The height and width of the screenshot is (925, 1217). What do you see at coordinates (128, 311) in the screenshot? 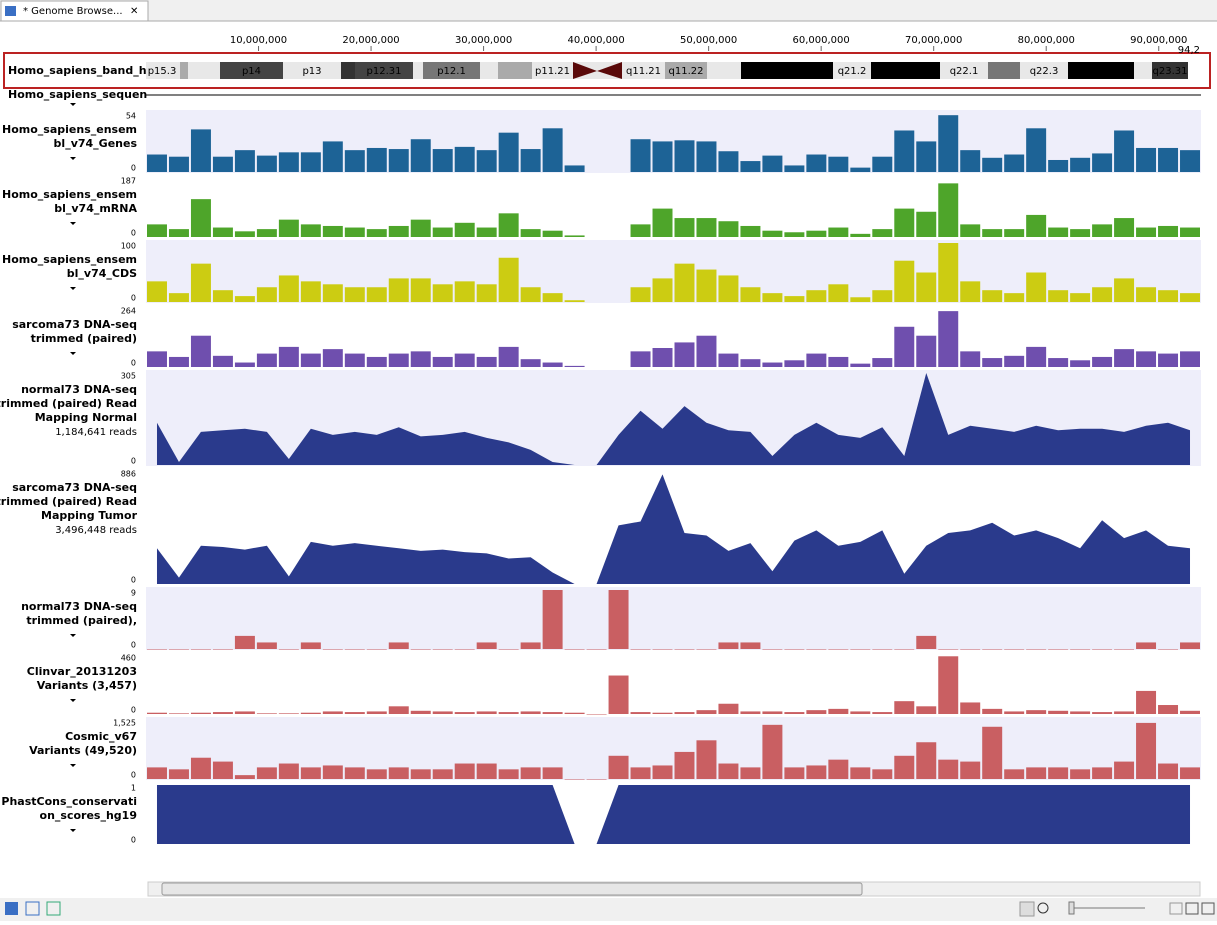
I see `track-max: 264` at bounding box center [128, 311].